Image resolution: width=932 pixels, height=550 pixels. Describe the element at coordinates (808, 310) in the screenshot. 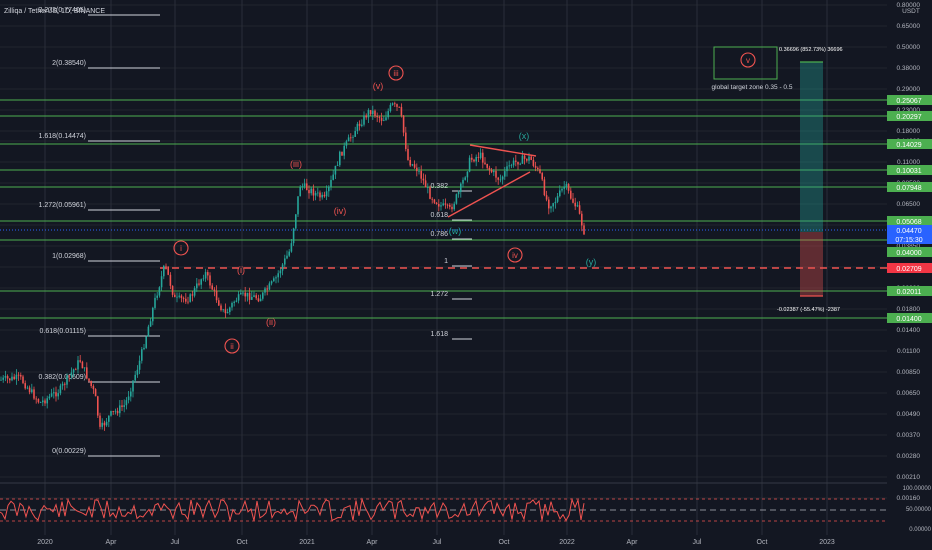

I see `target-loss-label: -0.02387 (-55.47%) -2387` at that location.